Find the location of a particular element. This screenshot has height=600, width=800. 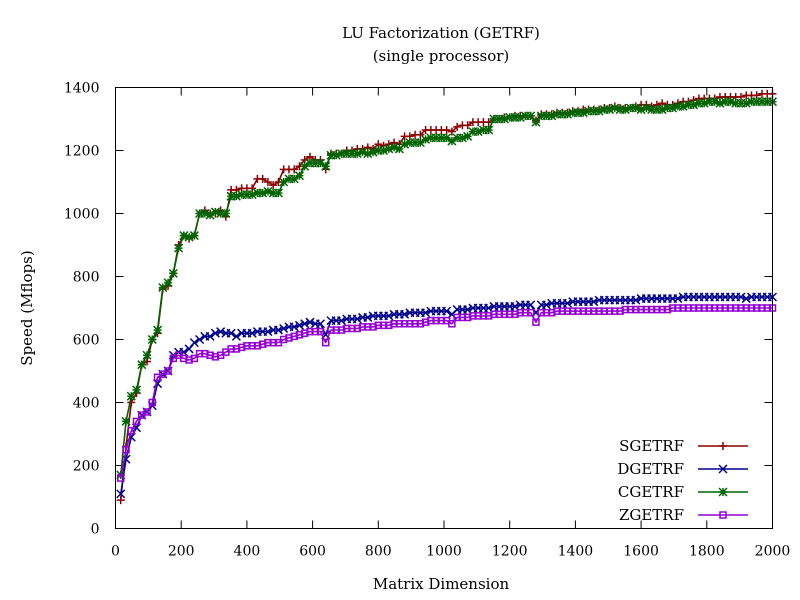

y-tick-label: 200 is located at coordinates (86, 467).